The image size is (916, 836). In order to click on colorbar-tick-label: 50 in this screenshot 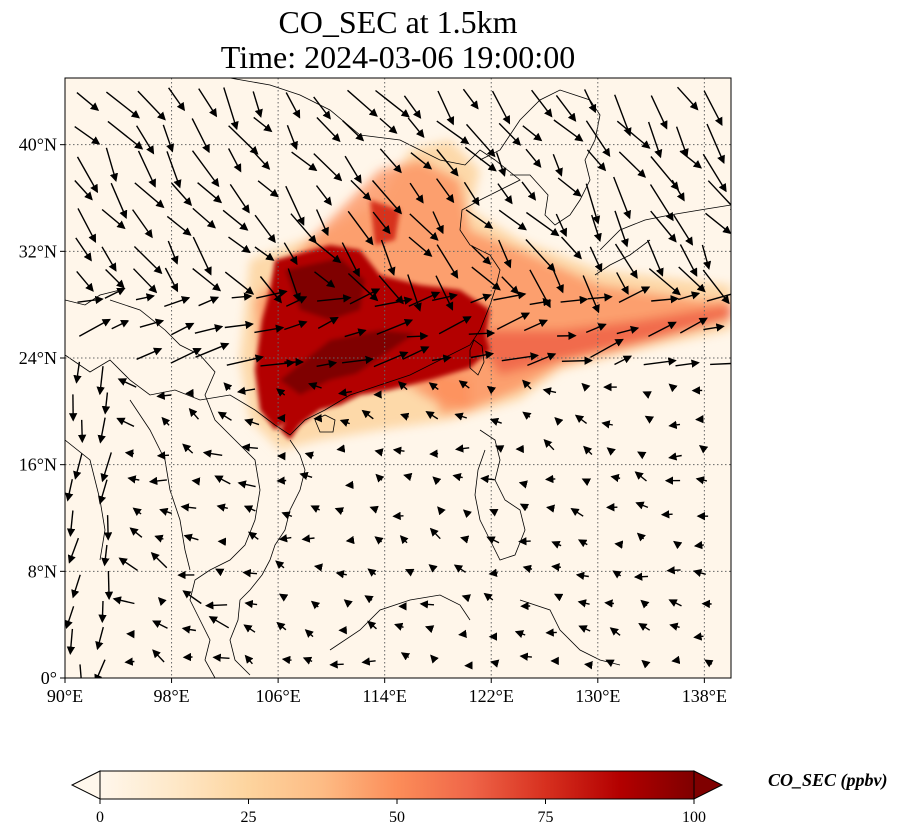, I will do `click(397, 817)`.